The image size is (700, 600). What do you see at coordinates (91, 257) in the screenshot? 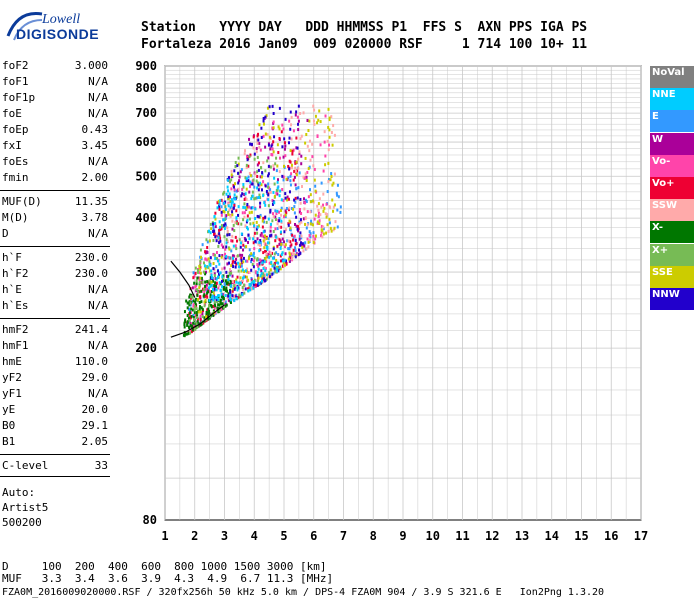
I see `param-value: 230.0` at bounding box center [91, 257].